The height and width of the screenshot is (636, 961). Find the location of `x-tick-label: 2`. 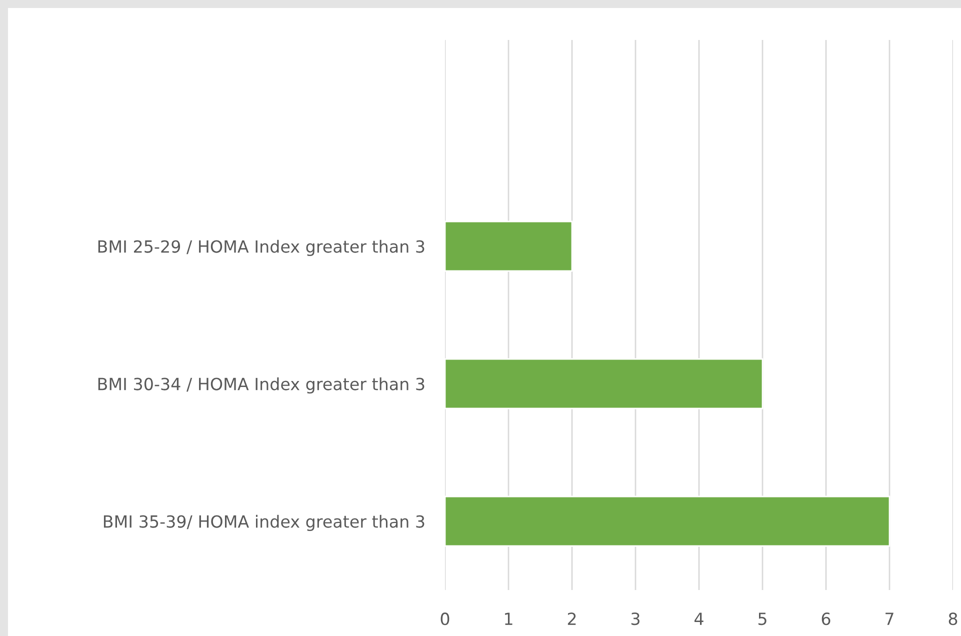

x-tick-label: 2 is located at coordinates (572, 618).